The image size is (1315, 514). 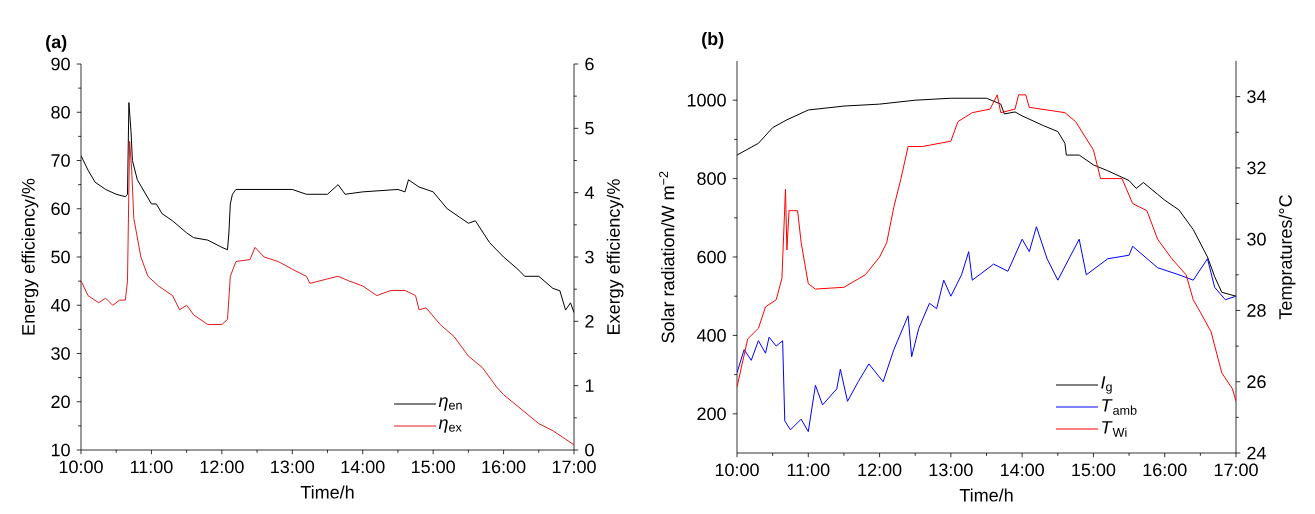 What do you see at coordinates (706, 100) in the screenshot?
I see `y-tick-label: 1000` at bounding box center [706, 100].